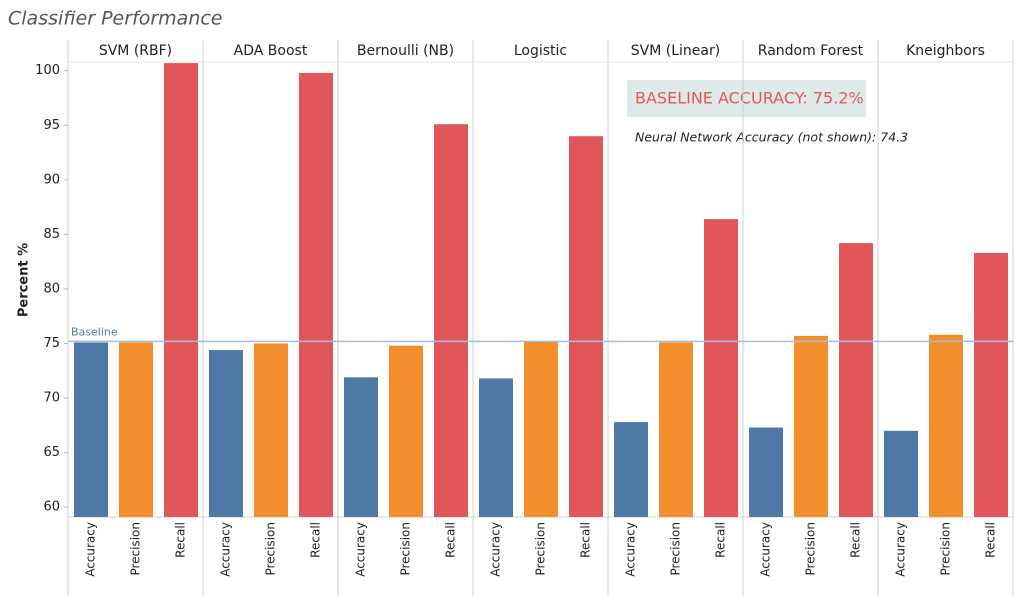 The height and width of the screenshot is (604, 1022). Describe the element at coordinates (405, 51) in the screenshot. I see `panel-header: Bernoulli (NB)` at that location.